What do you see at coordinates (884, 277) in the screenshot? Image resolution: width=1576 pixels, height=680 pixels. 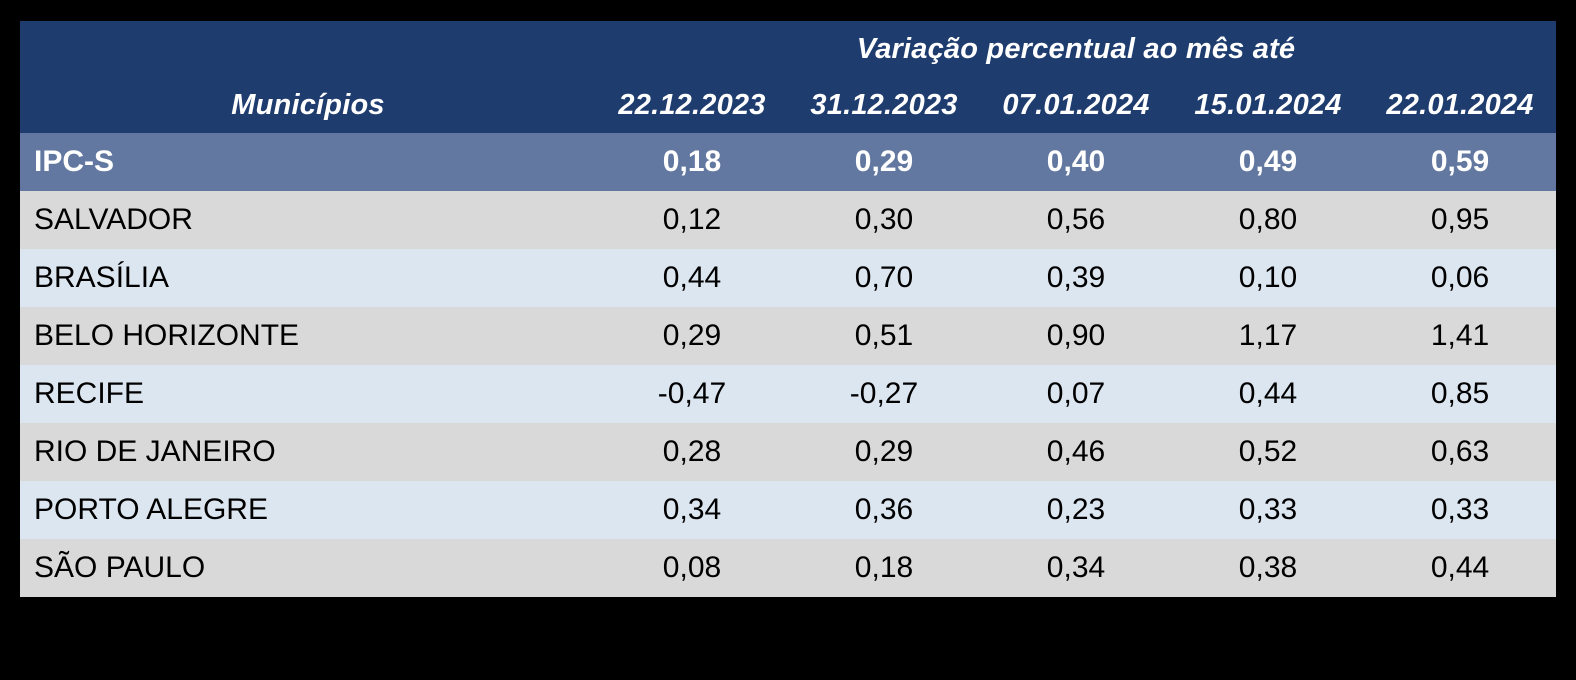 I see `value-cell: 0,70` at bounding box center [884, 277].